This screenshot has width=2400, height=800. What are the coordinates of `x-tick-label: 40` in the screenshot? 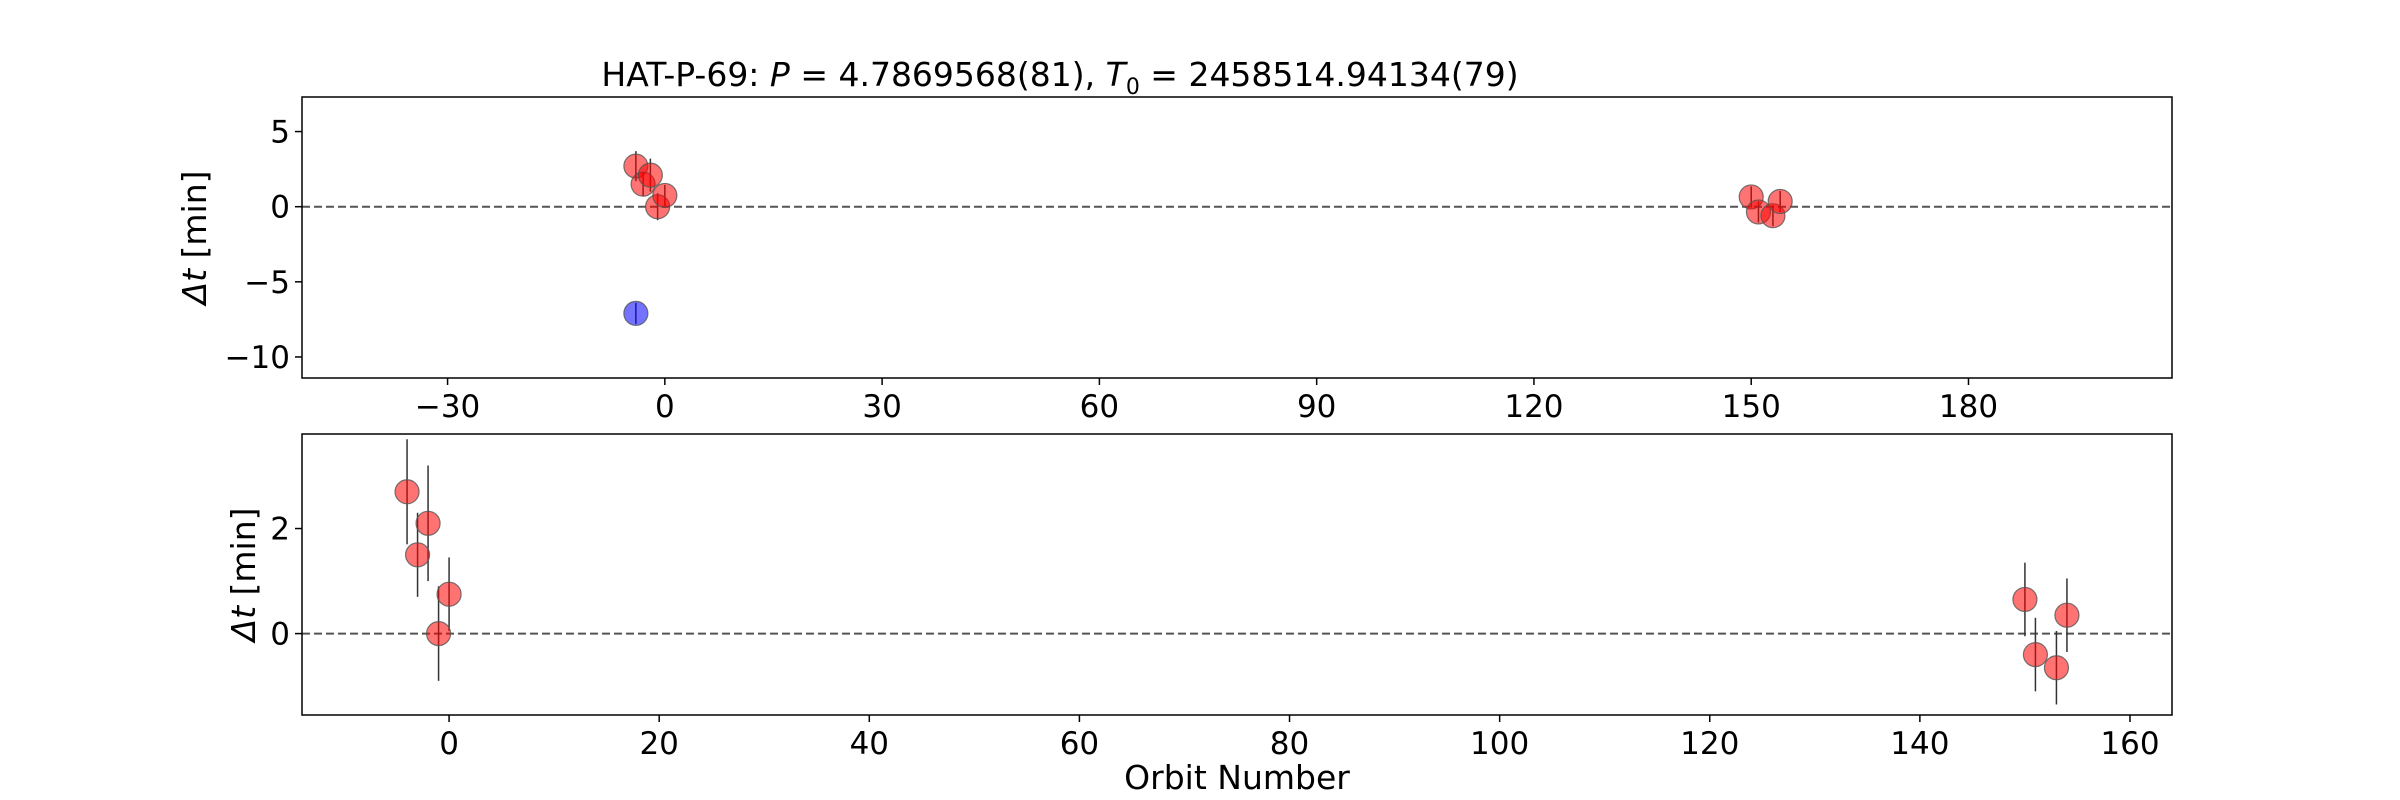 It's located at (869, 744).